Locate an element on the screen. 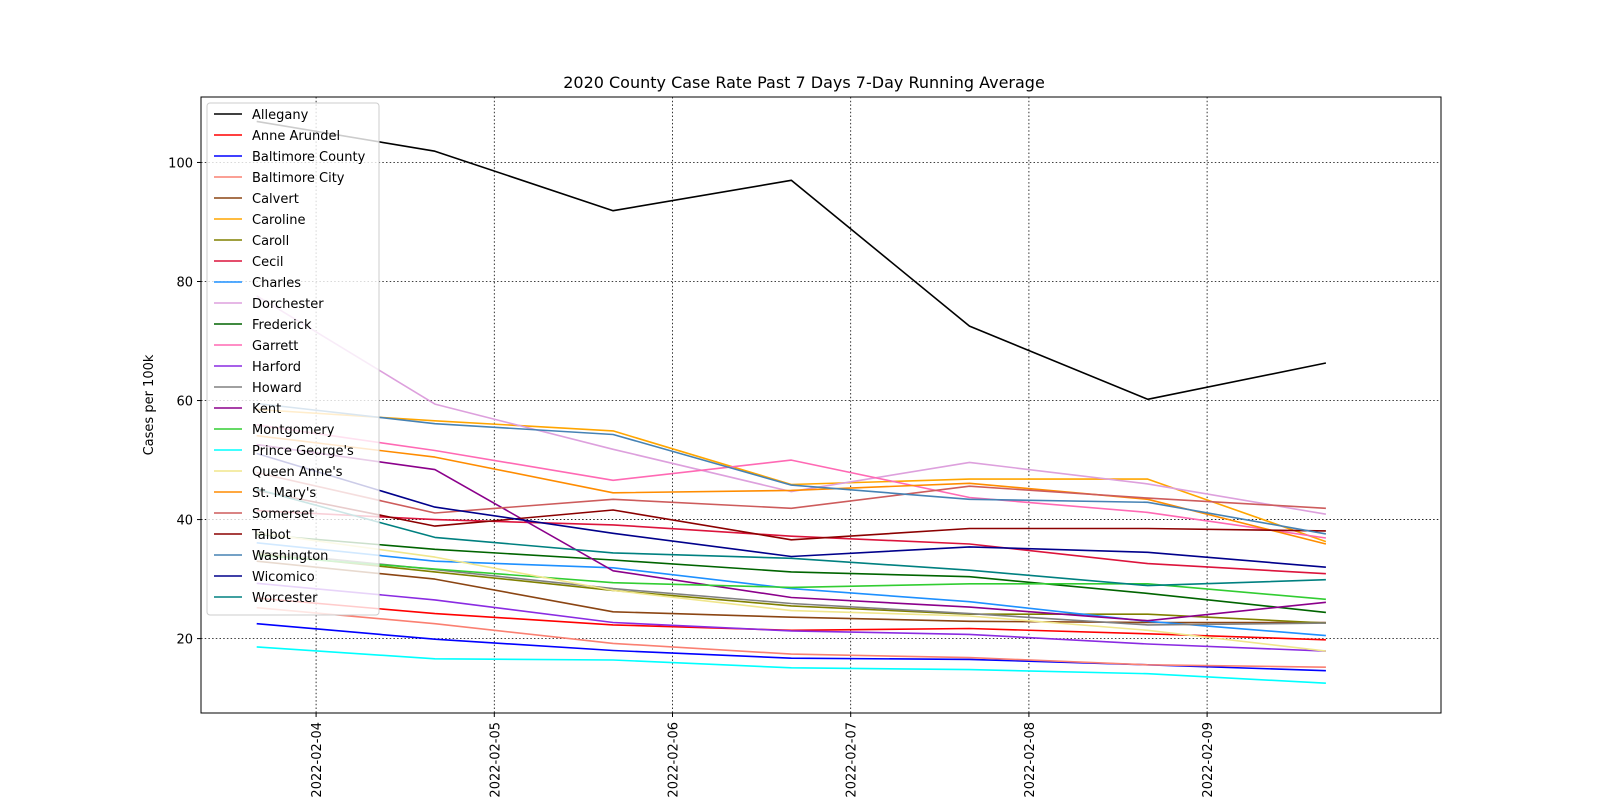  series-line-queen-anne-s is located at coordinates (791, 591).